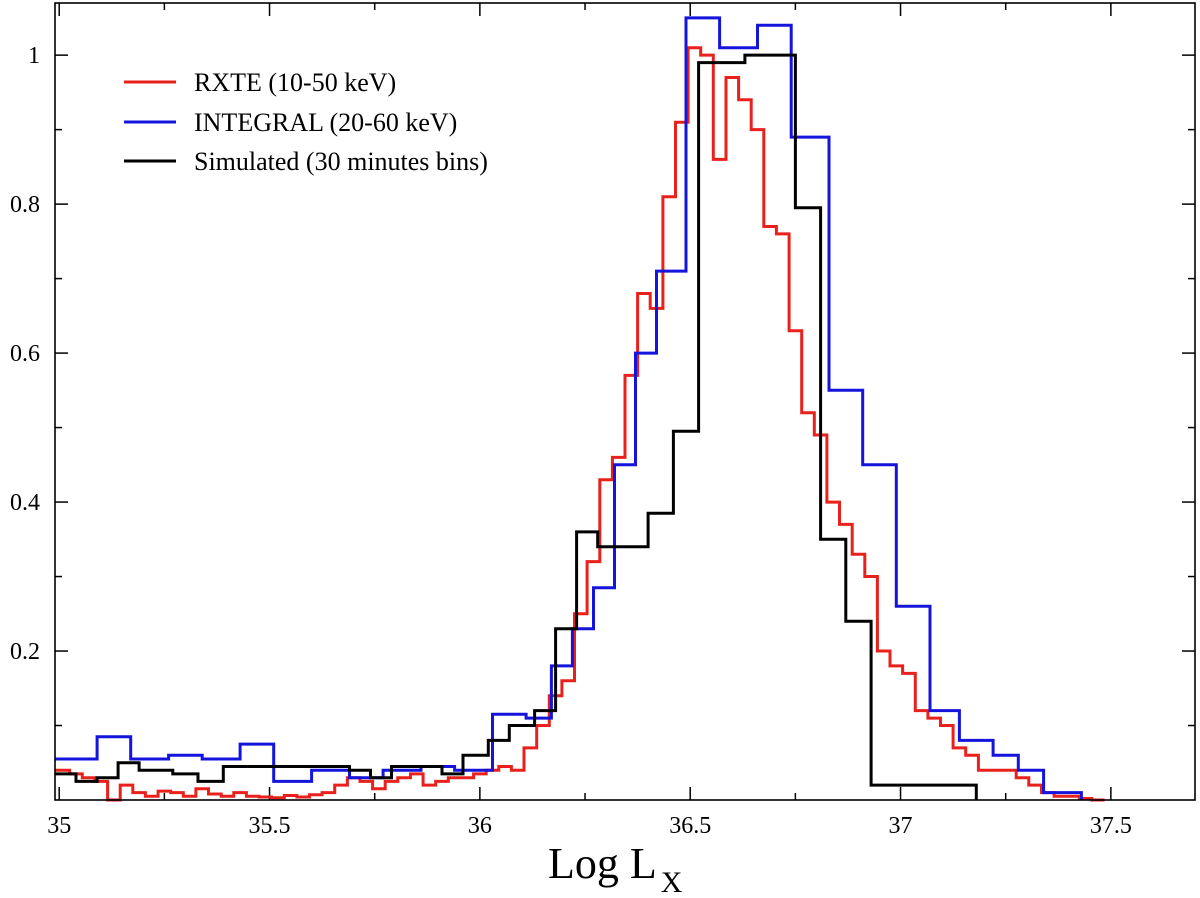 This screenshot has height=898, width=1200. I want to click on legend-label: RXTE (10-50 keV), so click(295, 82).